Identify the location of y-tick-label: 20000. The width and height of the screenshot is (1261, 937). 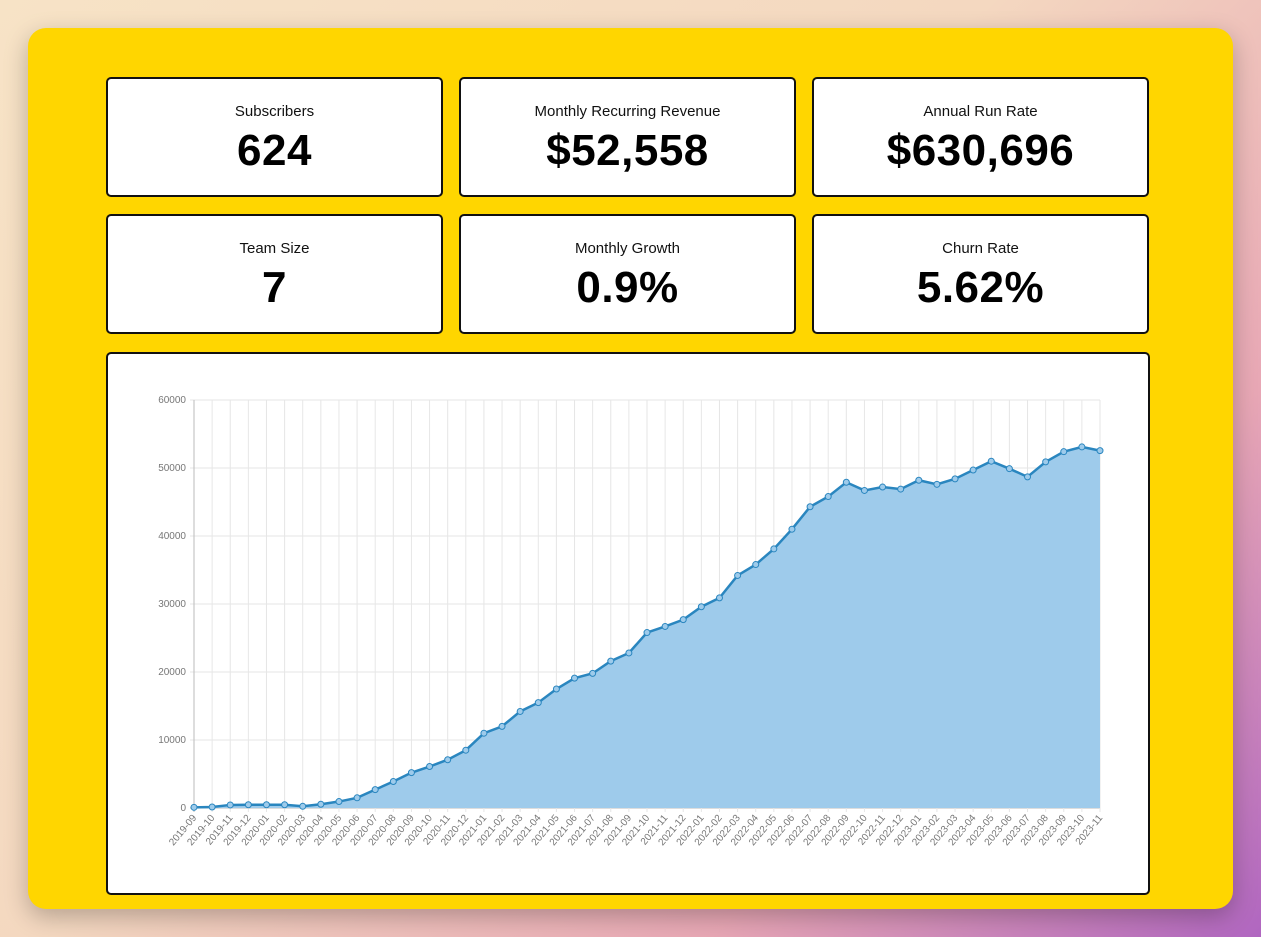
(172, 672).